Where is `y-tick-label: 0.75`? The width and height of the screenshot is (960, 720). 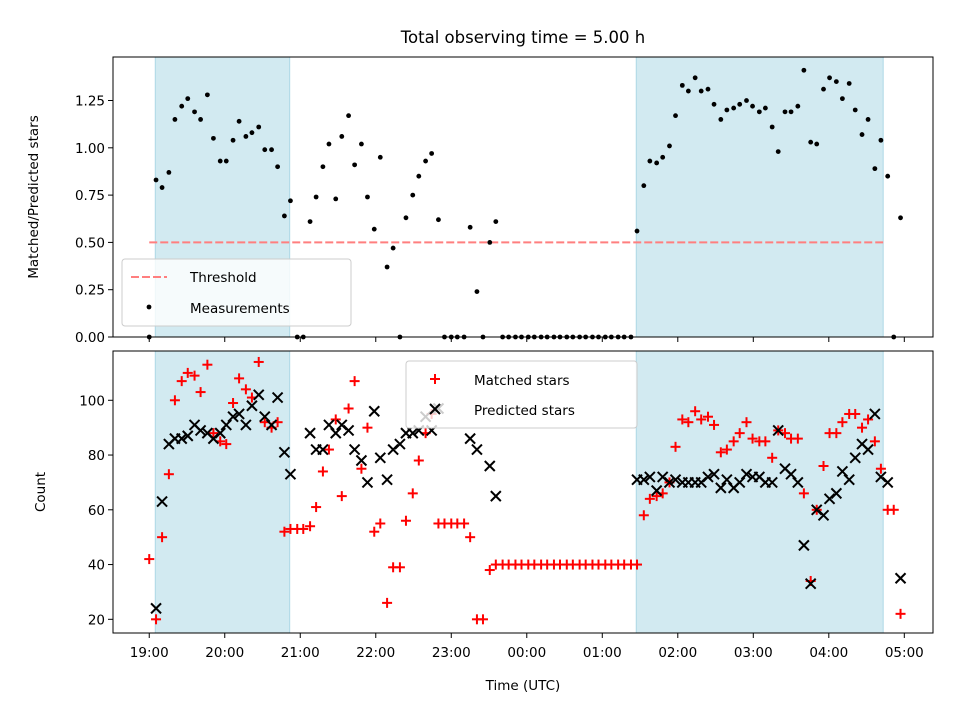
y-tick-label: 0.75 is located at coordinates (90, 196).